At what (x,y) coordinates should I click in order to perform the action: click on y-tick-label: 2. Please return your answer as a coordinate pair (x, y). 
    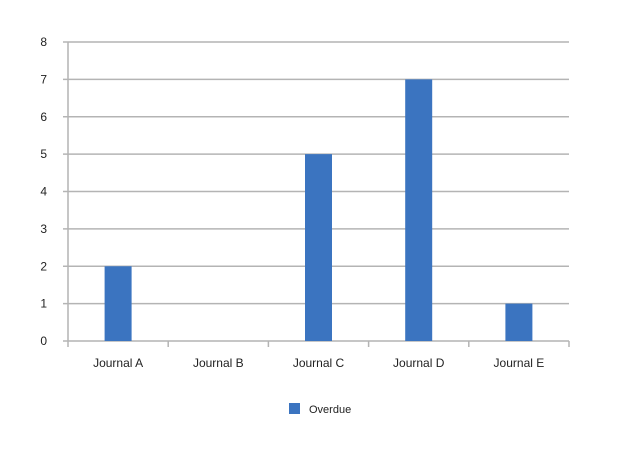
    Looking at the image, I should click on (43, 266).